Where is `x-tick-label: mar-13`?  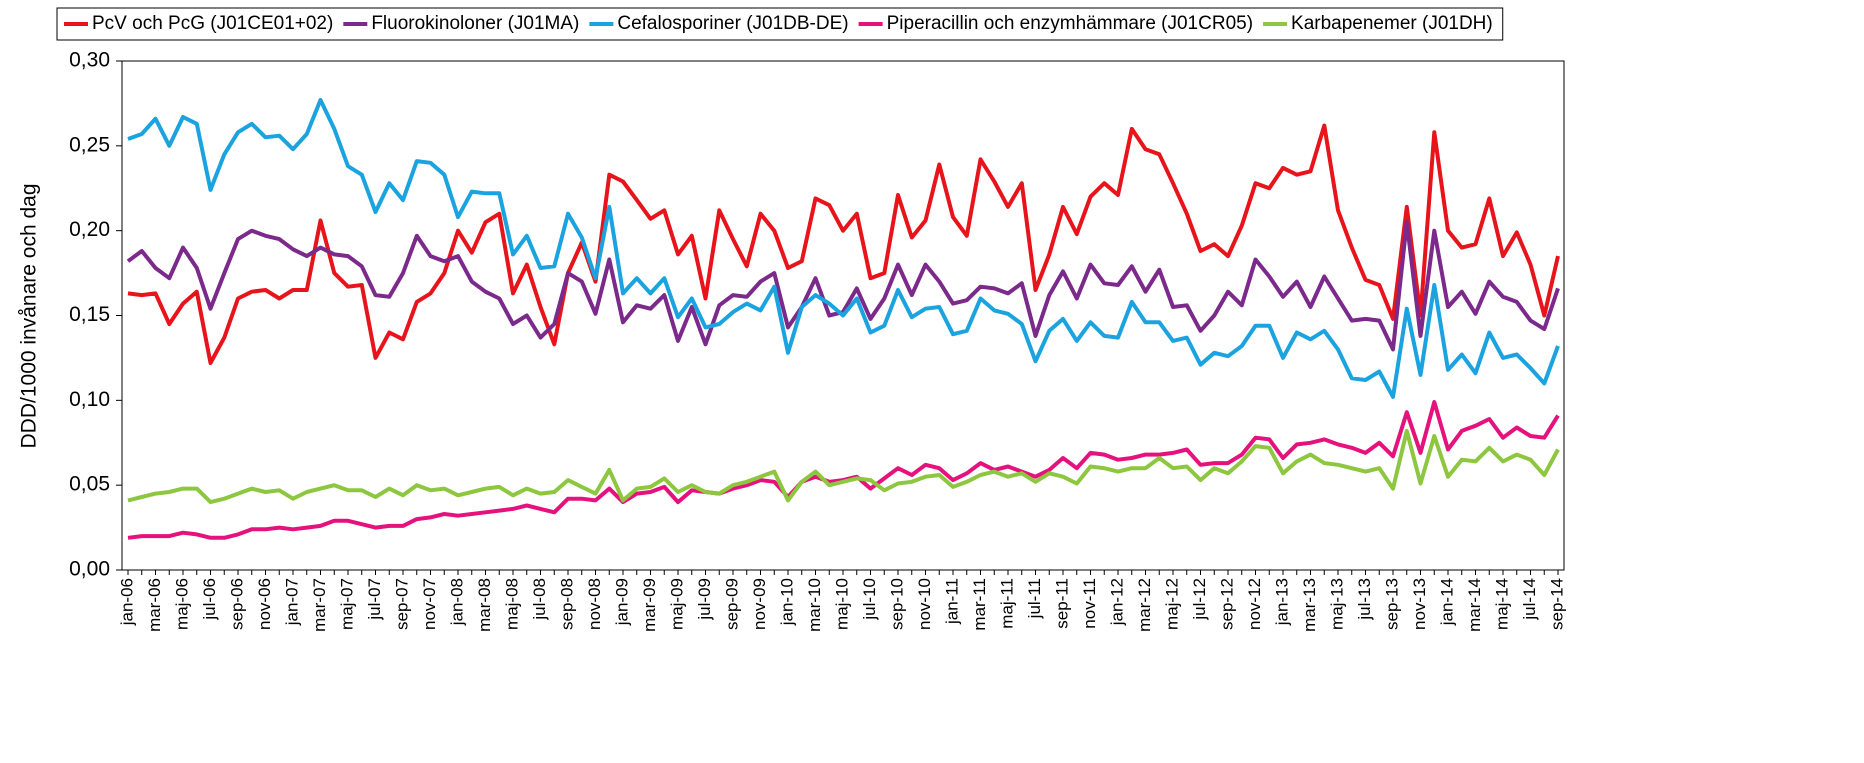 x-tick-label: mar-13 is located at coordinates (1309, 605).